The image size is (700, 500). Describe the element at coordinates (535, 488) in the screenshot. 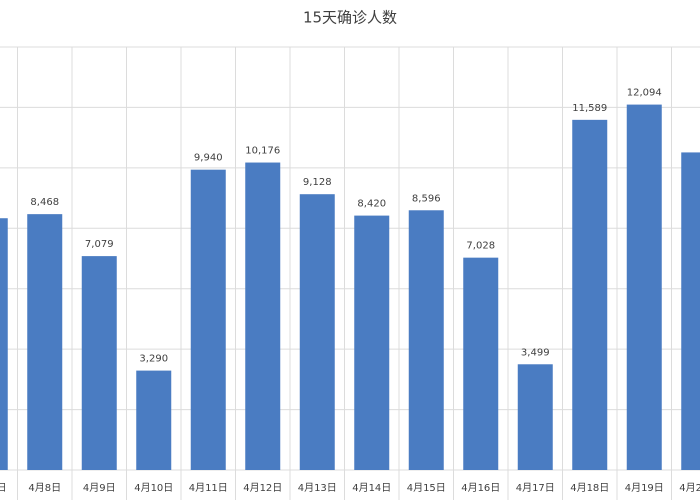

I see `x-tick-label: 4月17日` at that location.